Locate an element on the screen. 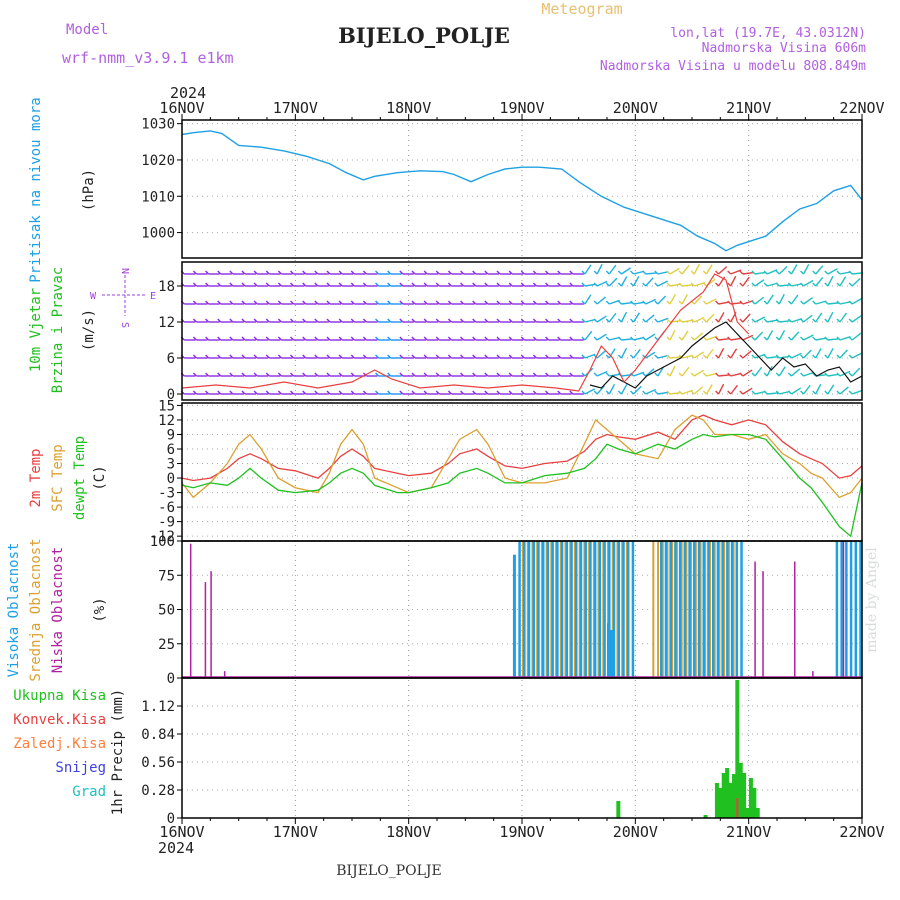 The width and height of the screenshot is (900, 900). y-tick-label: 0 is located at coordinates (171, 479).